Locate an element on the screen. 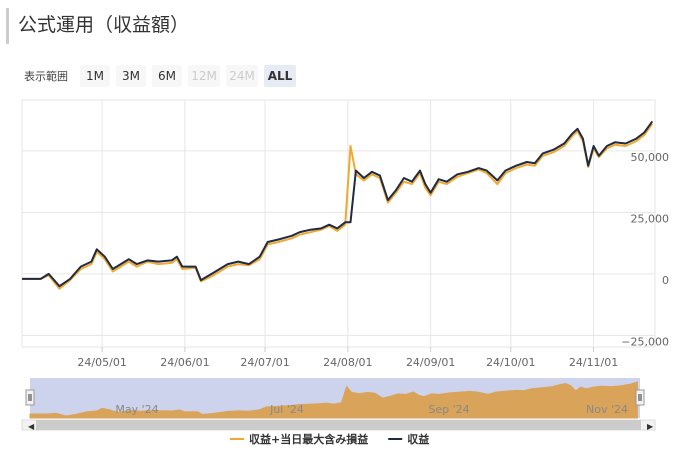 This screenshot has height=452, width=675. legend-label: 収益 is located at coordinates (418, 439).